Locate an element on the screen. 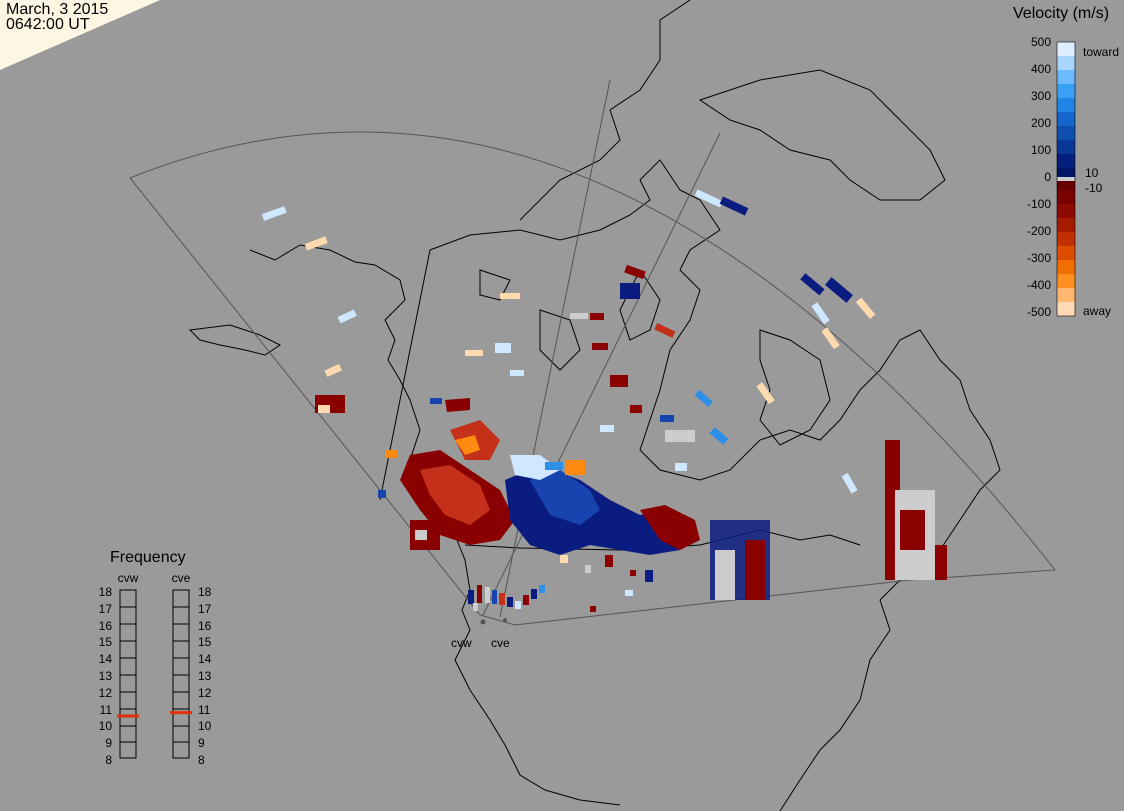 This screenshot has height=811, width=1124. radar-site-label-cvw: cvw is located at coordinates (461, 643).